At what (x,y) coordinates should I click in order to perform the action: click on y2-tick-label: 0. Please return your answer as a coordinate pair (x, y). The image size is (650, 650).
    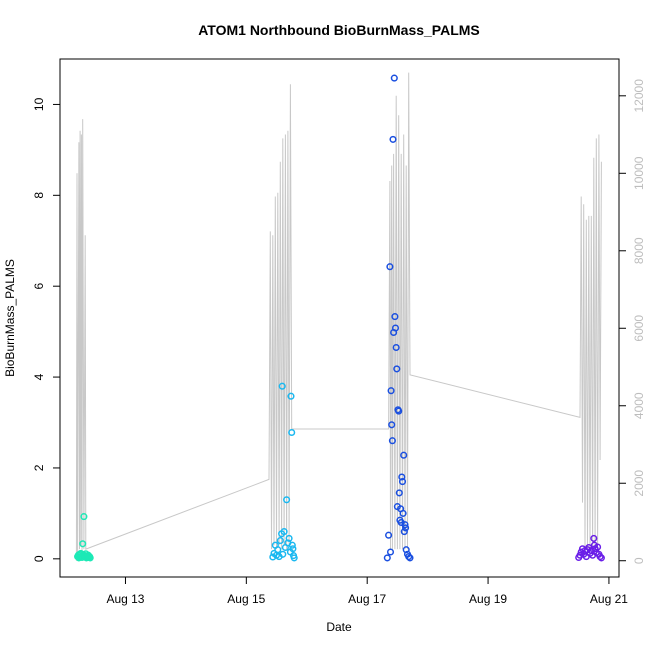
    Looking at the image, I should click on (639, 560).